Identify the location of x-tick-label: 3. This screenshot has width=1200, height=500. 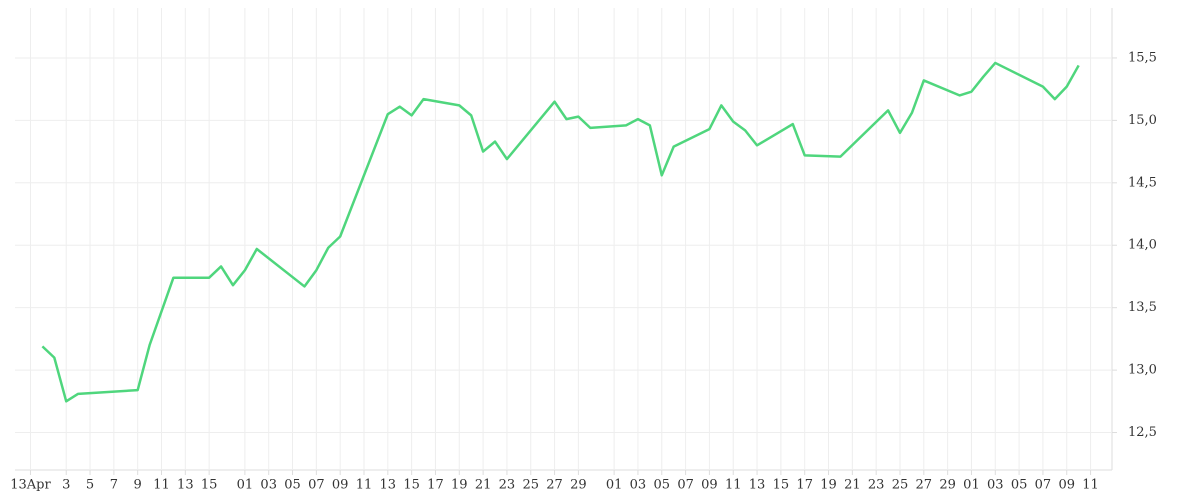
(66, 485).